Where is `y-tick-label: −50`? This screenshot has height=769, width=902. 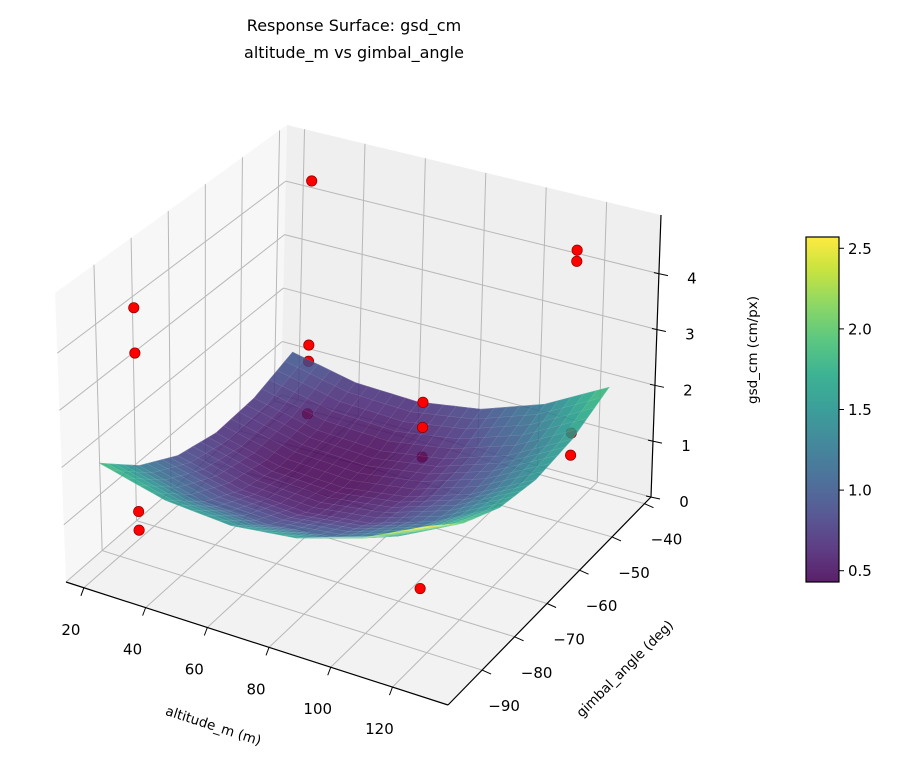
y-tick-label: −50 is located at coordinates (634, 573).